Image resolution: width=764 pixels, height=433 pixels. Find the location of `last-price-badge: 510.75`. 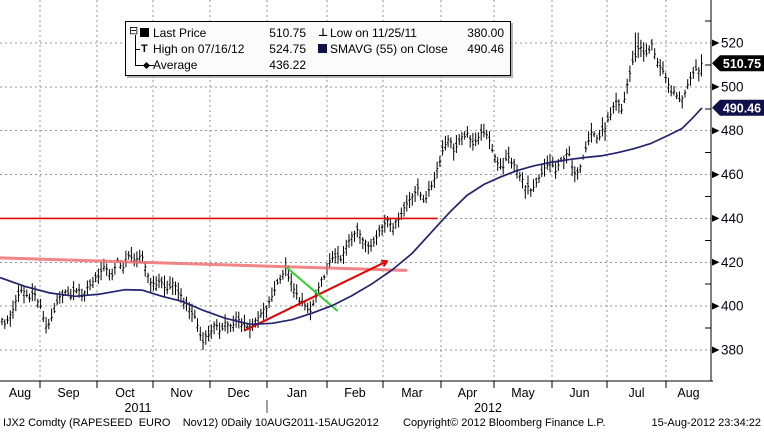

last-price-badge: 510.75 is located at coordinates (738, 63).